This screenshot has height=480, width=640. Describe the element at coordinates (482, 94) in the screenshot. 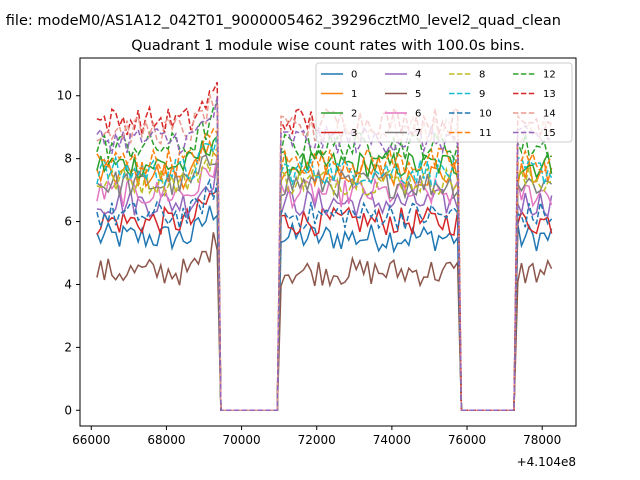

I see `legend-label-9: 9` at that location.